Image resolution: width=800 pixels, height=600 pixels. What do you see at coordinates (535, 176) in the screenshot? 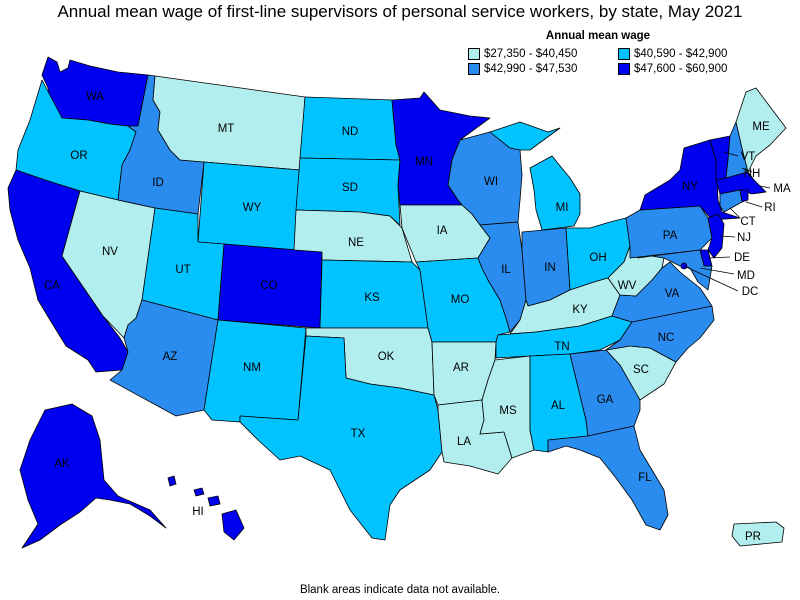
I see `state-mi` at bounding box center [535, 176].